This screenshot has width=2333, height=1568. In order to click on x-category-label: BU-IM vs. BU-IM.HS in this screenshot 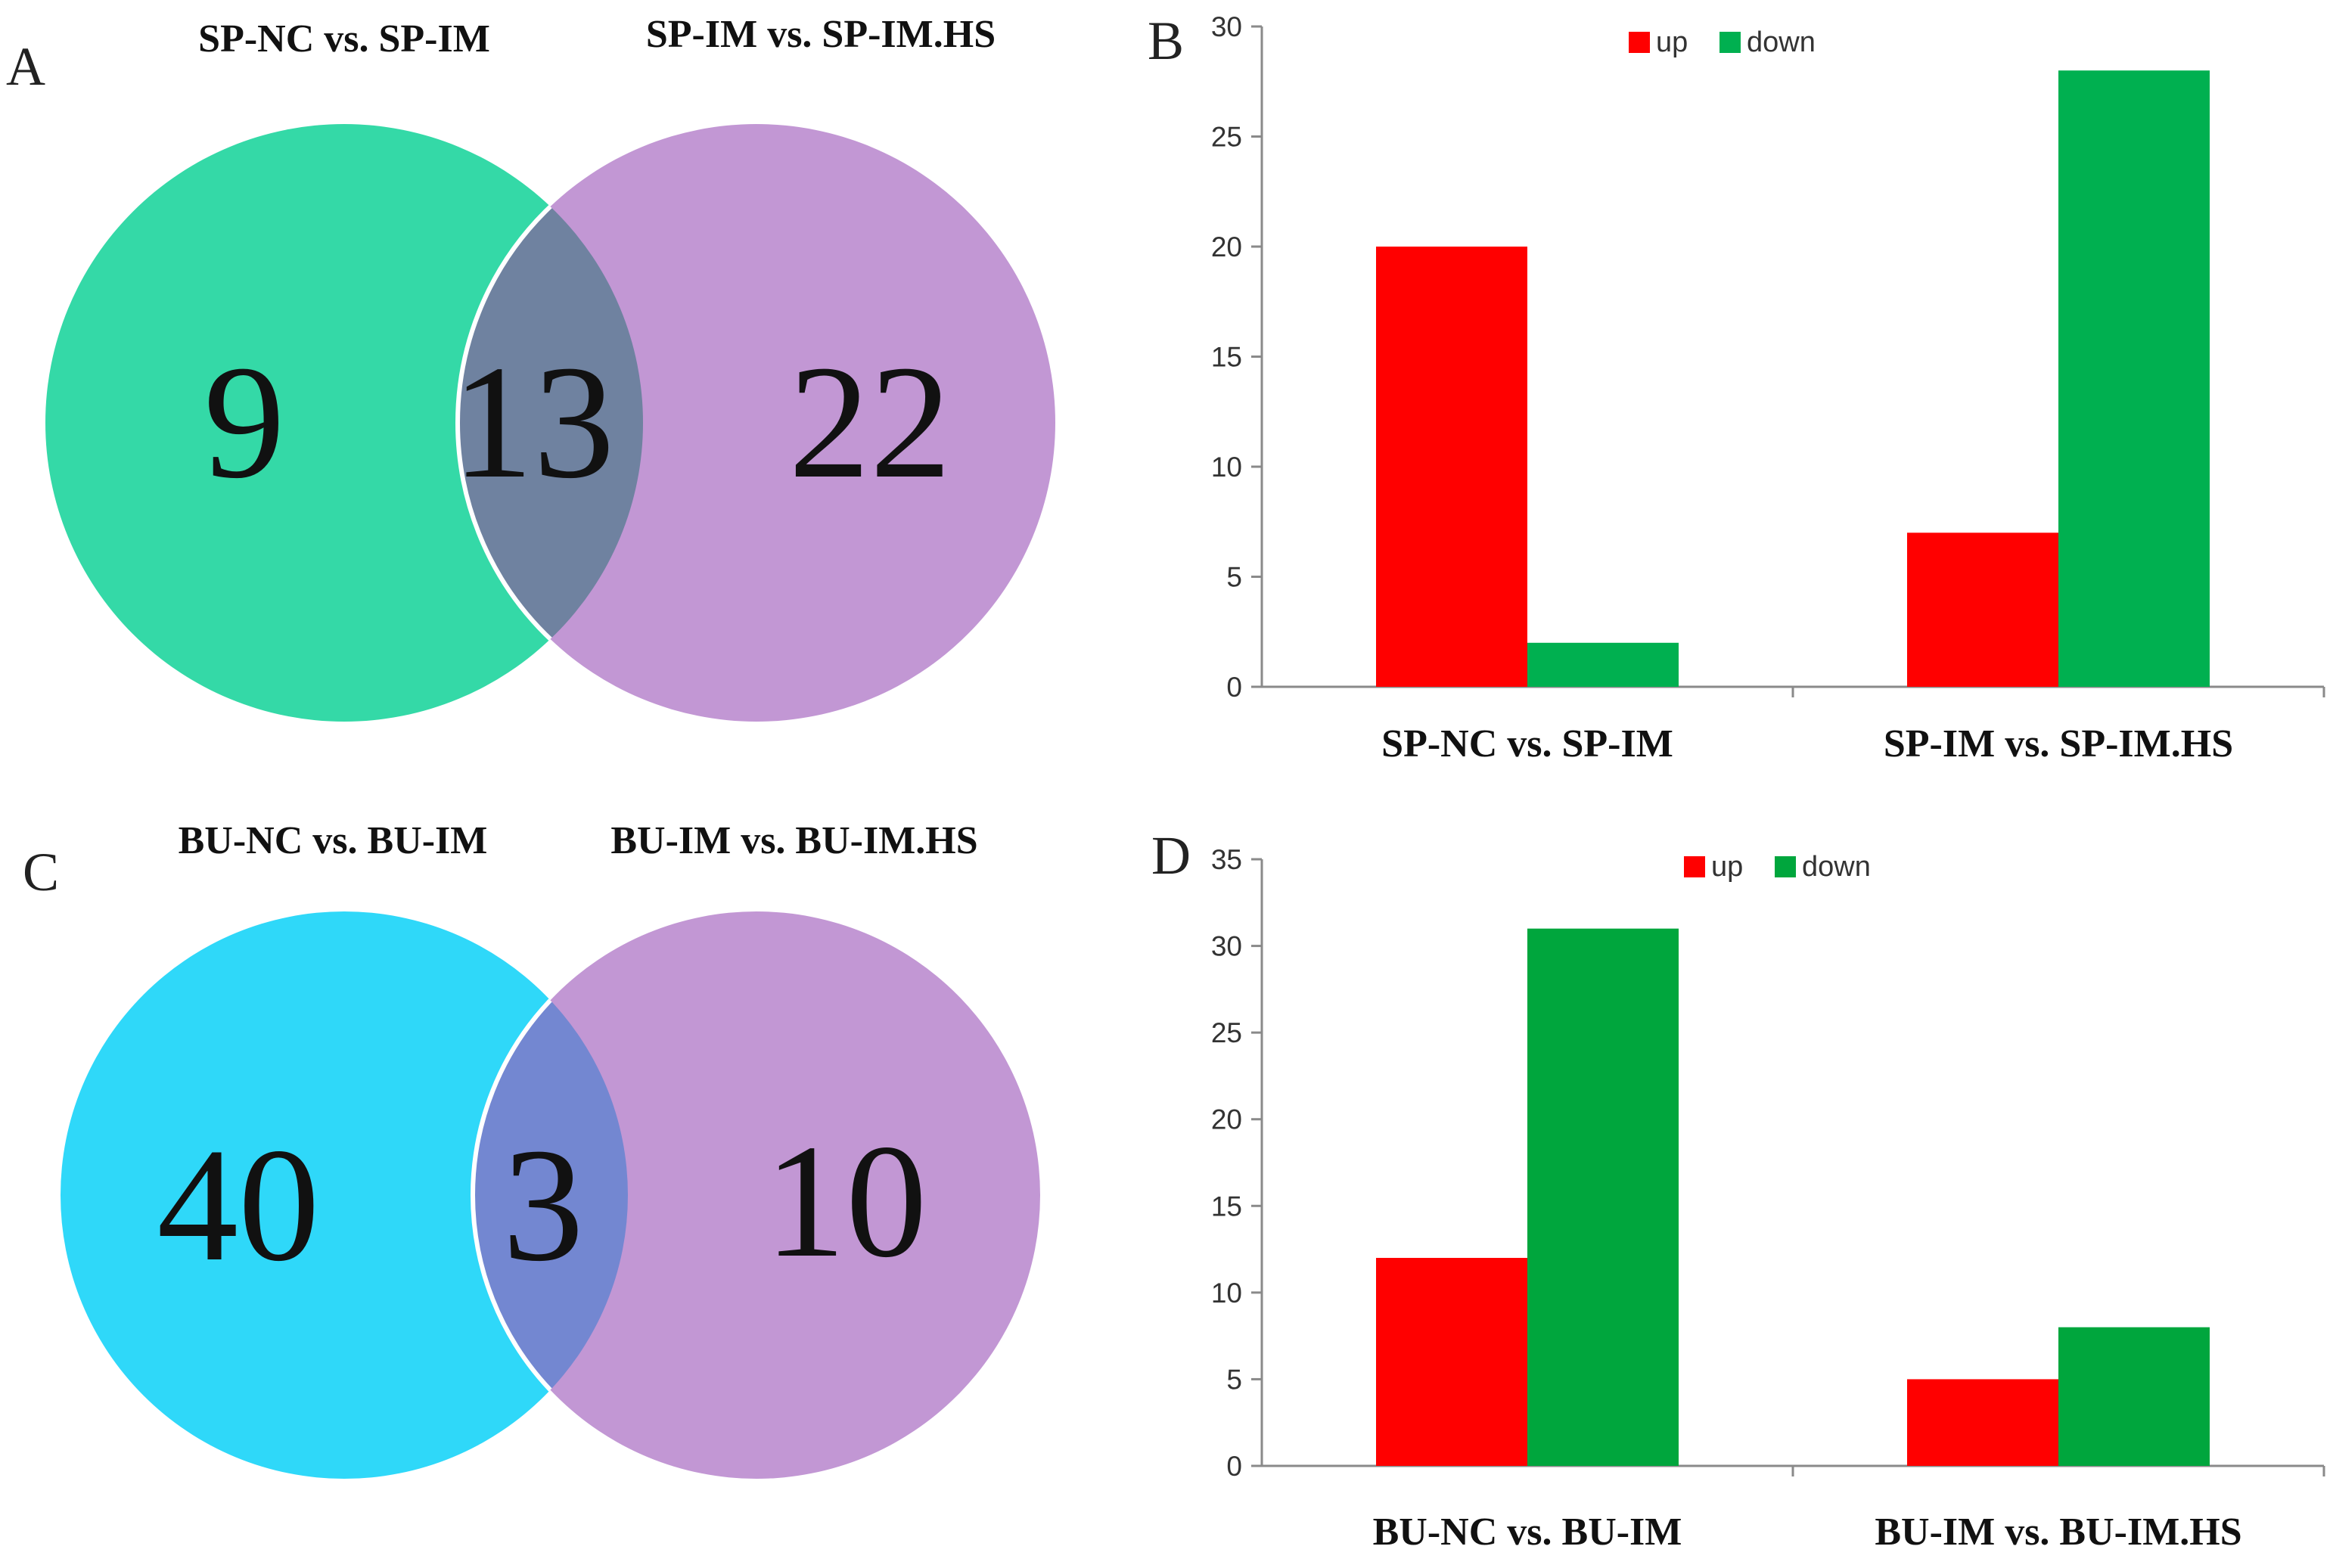, I will do `click(2058, 1533)`.